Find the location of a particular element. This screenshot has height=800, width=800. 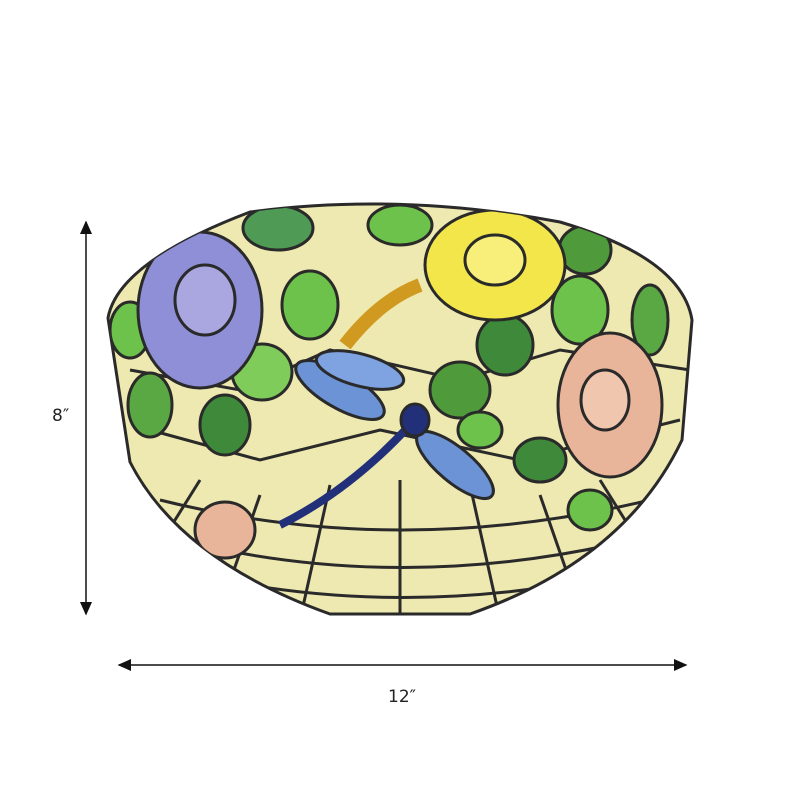

amber-stem is located at coordinates (381, 314).